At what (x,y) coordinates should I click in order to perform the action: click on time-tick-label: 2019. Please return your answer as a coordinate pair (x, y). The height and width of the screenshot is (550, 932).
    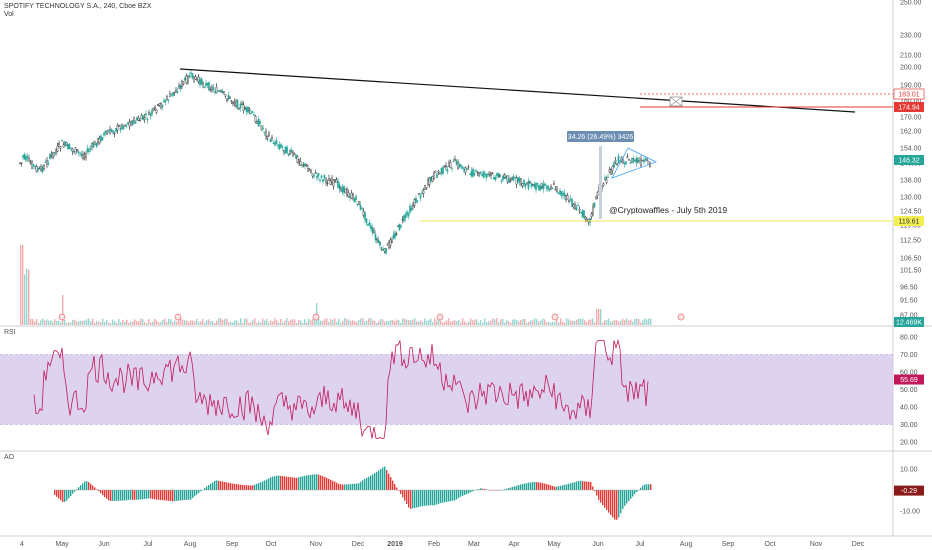
    Looking at the image, I should click on (395, 544).